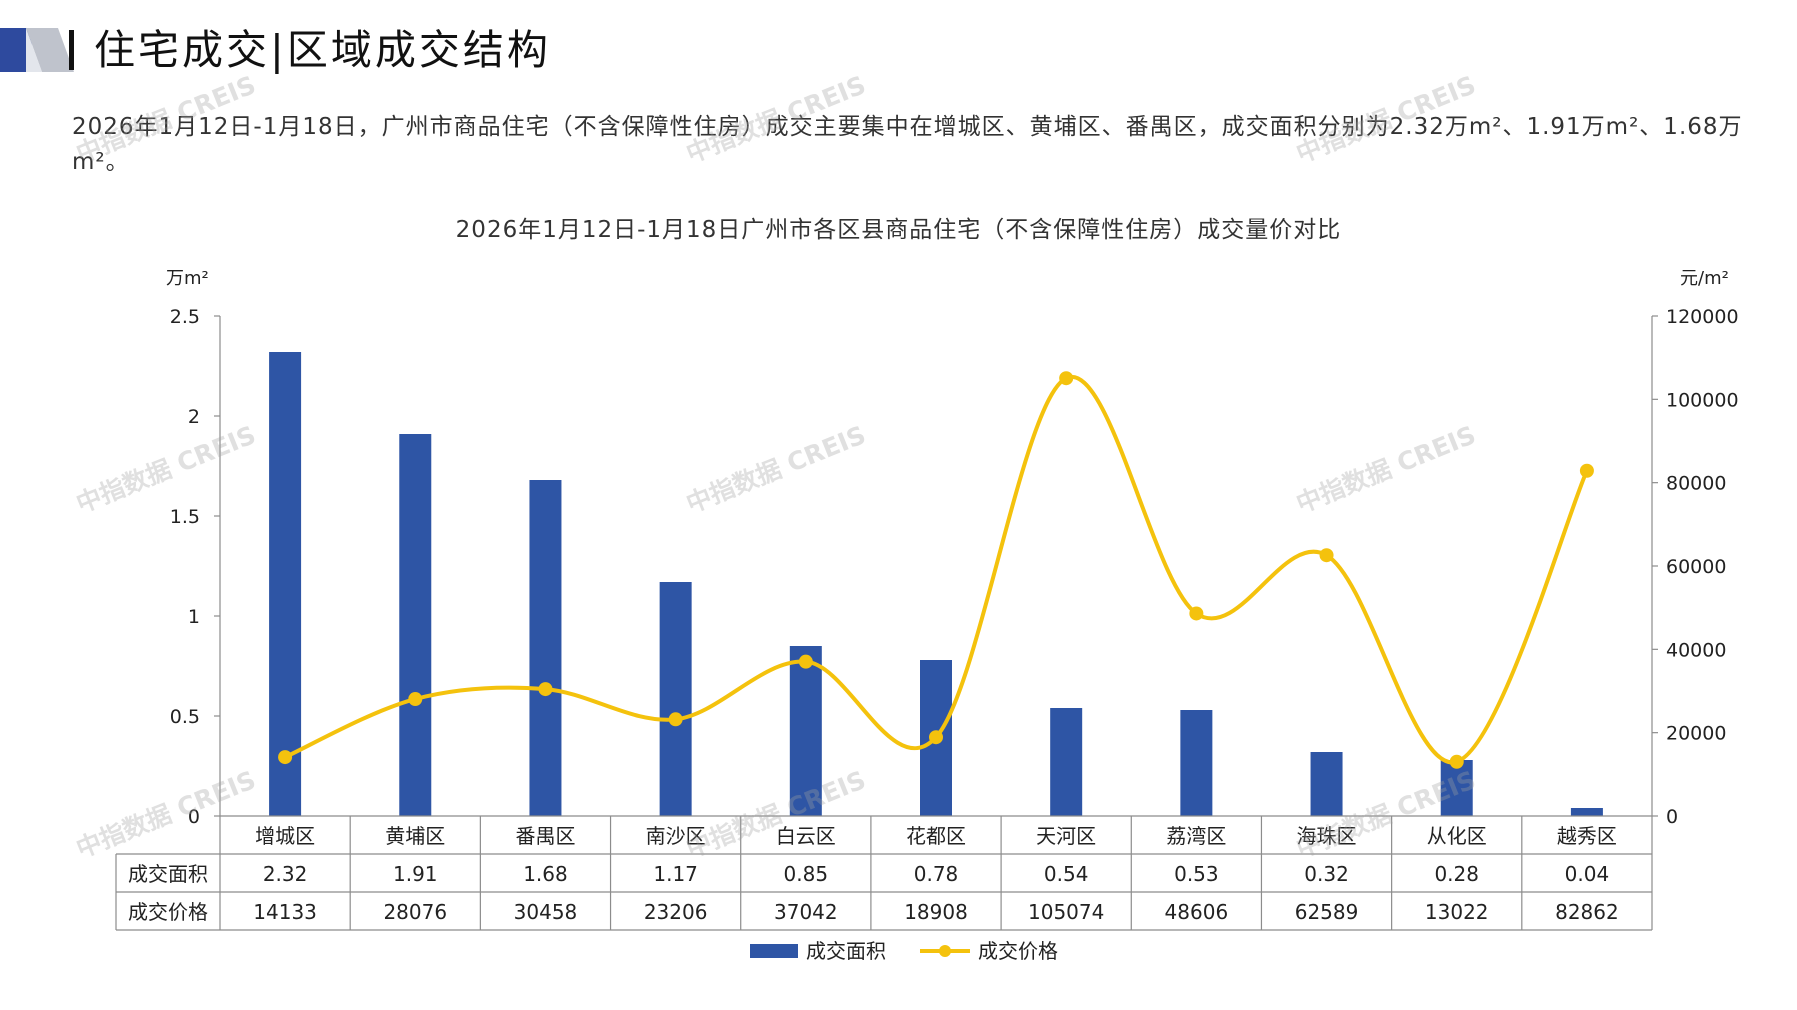 The width and height of the screenshot is (1797, 1010). Describe the element at coordinates (936, 874) in the screenshot. I see `area-value-label: 0.78` at that location.